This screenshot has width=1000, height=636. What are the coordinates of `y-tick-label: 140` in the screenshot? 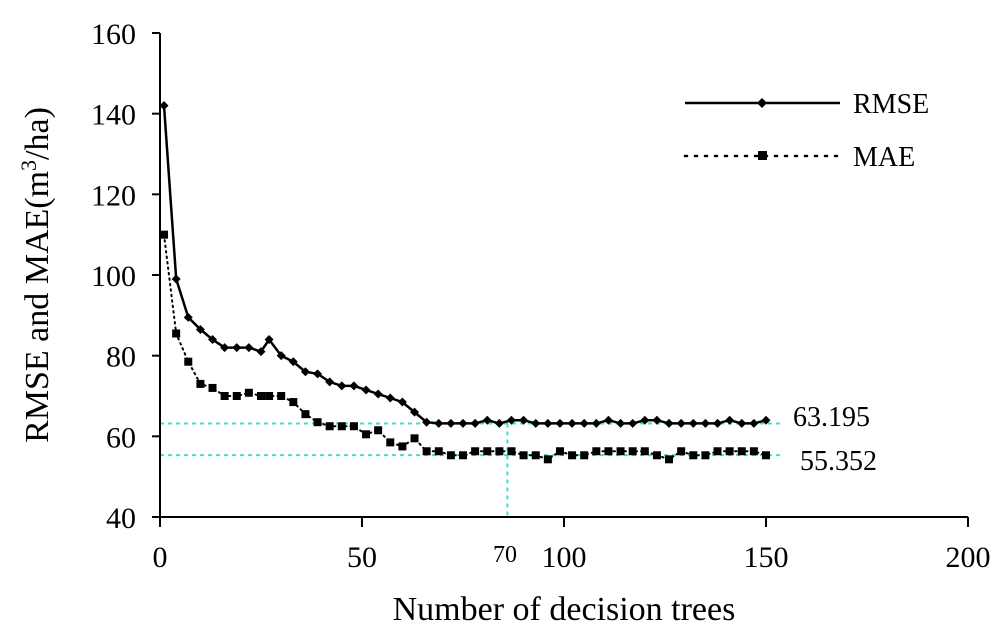 It's located at (113, 115).